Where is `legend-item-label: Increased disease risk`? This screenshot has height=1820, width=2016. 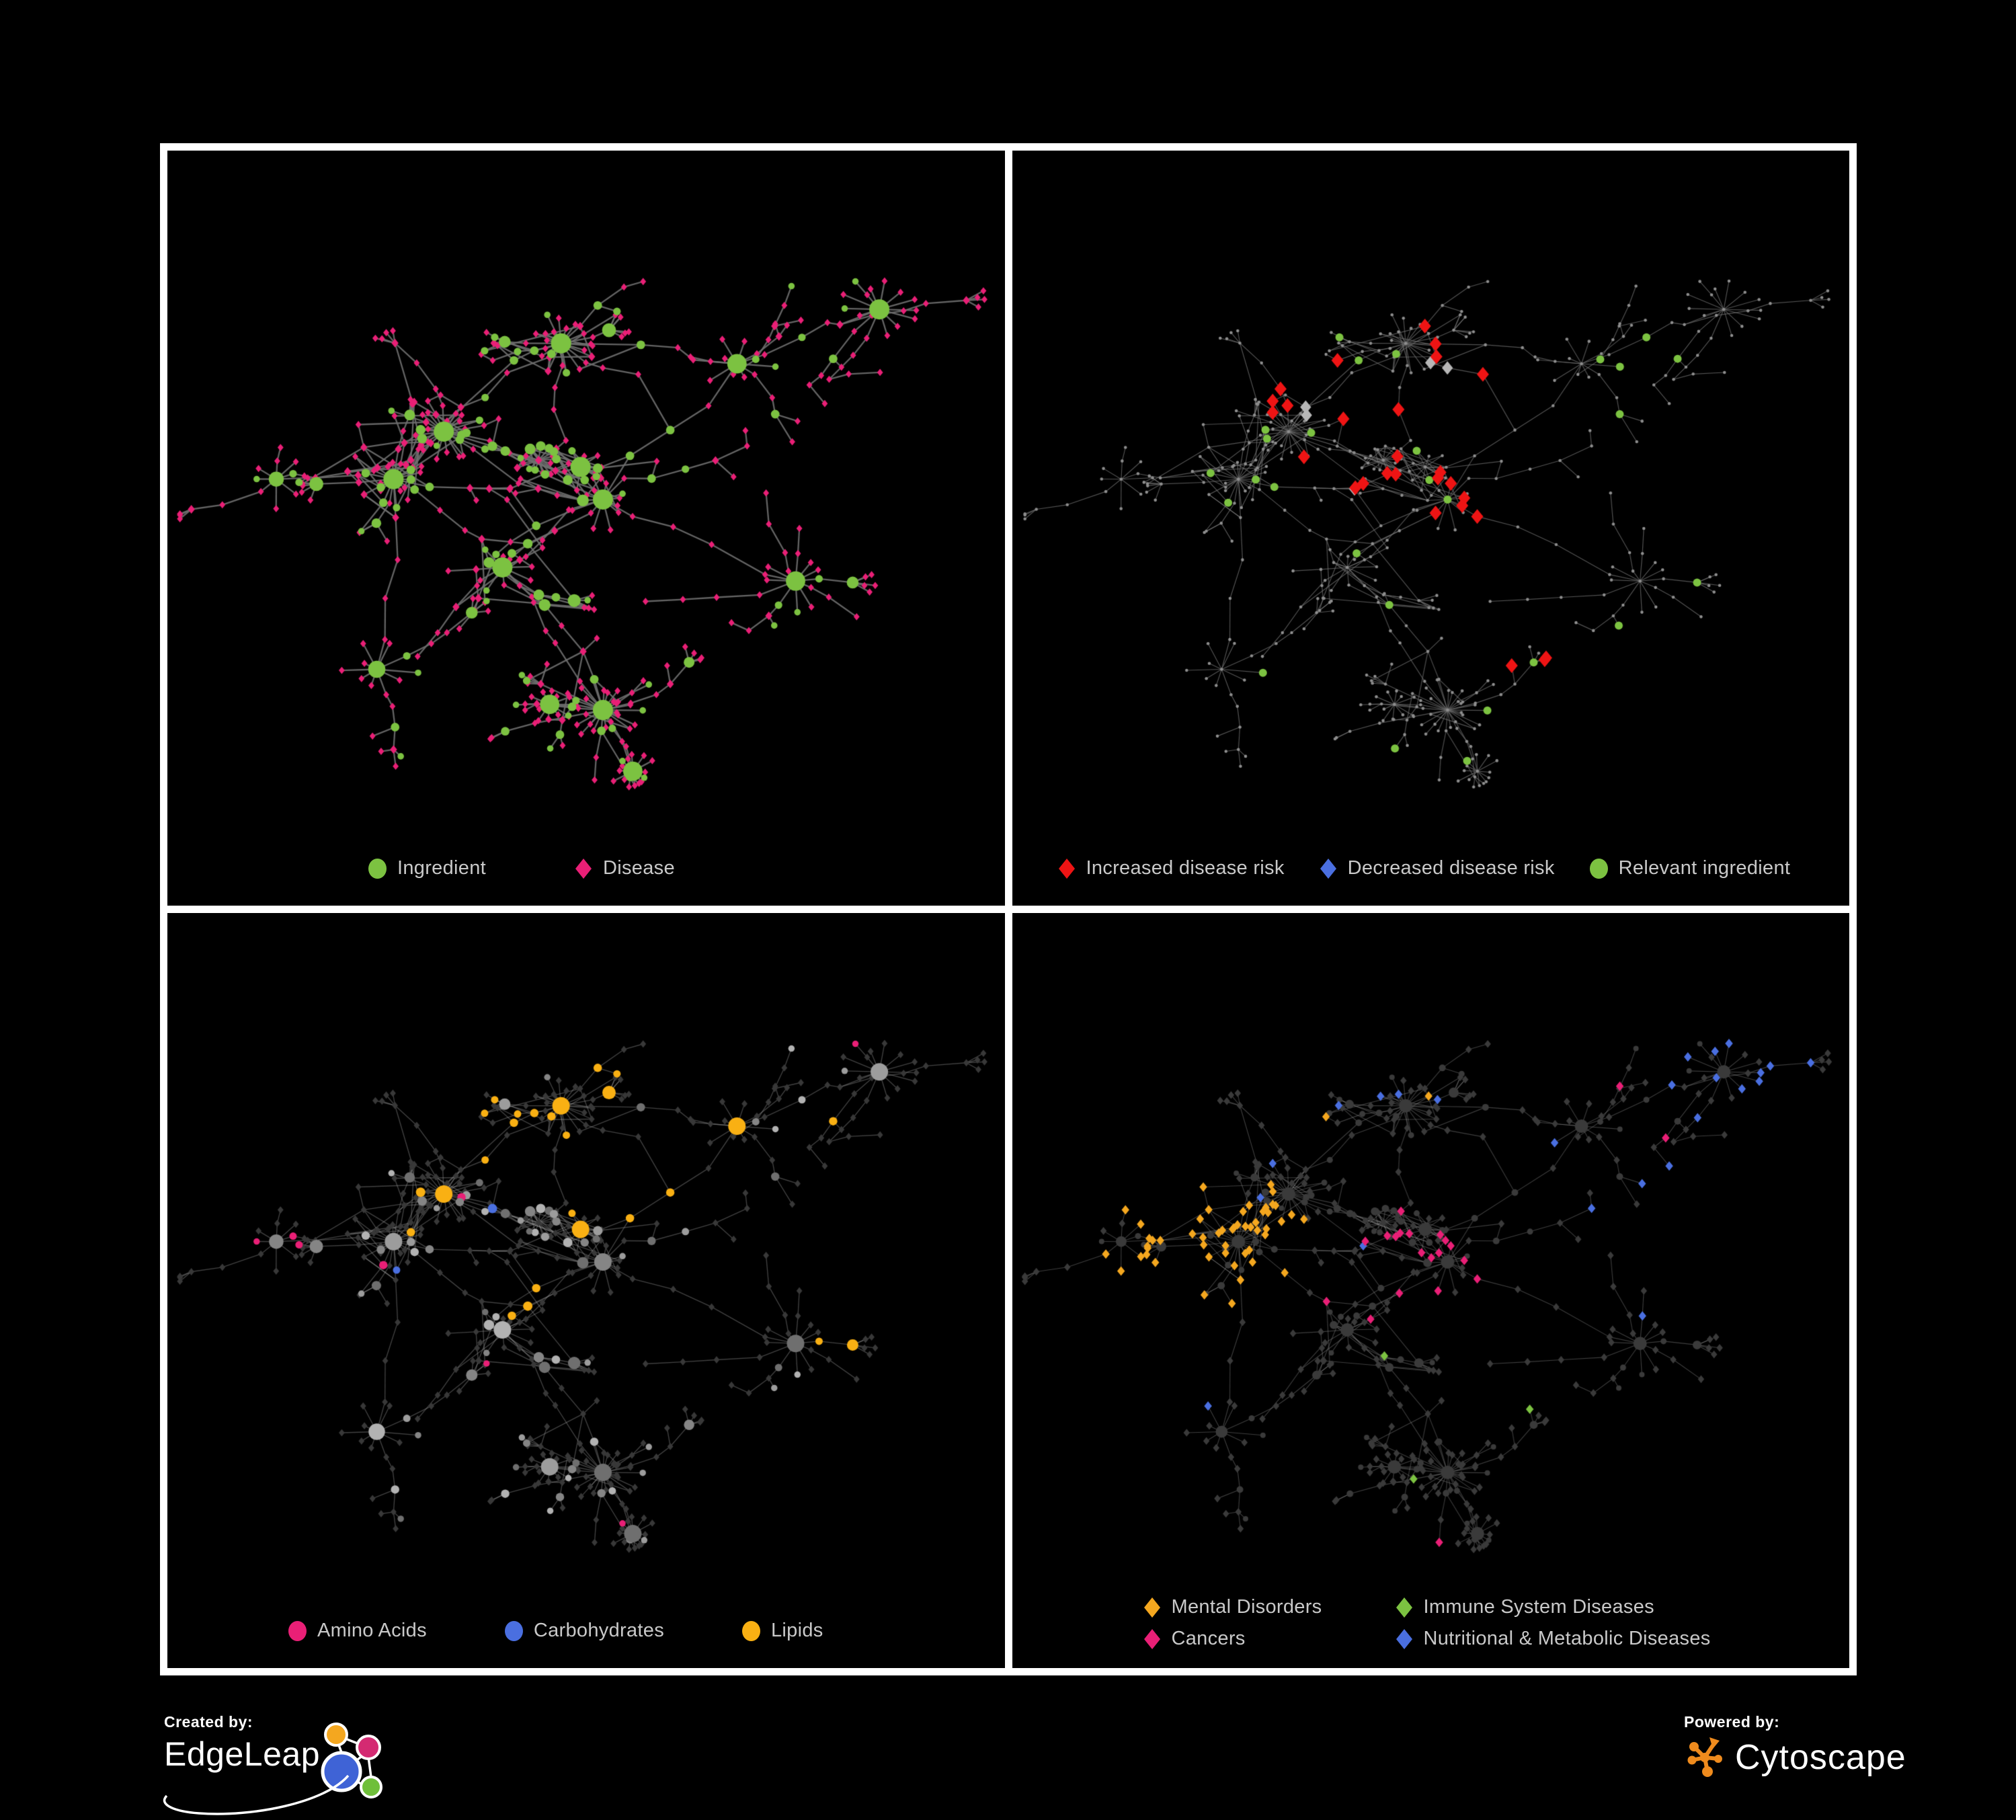
legend-item-label: Increased disease risk is located at coordinates (1185, 868).